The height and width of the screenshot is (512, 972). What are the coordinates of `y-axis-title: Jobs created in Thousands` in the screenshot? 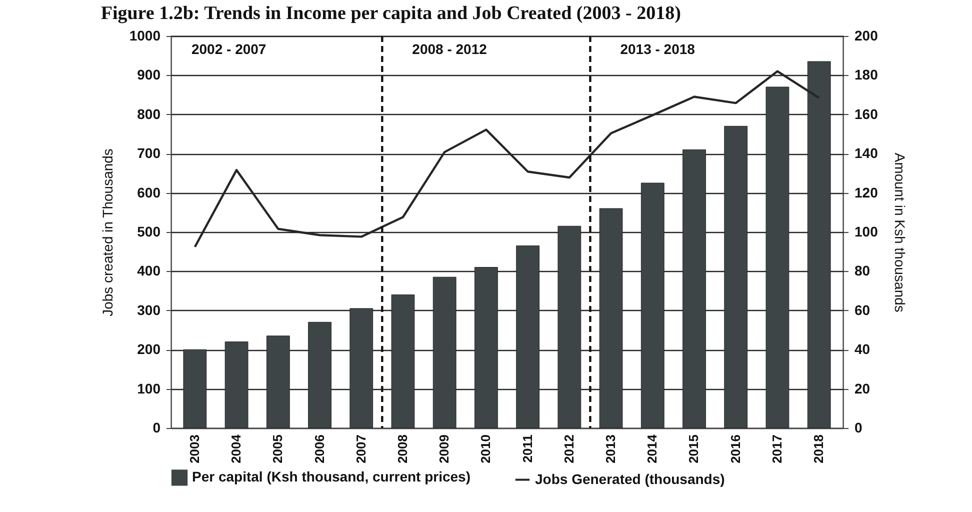 It's located at (107, 232).